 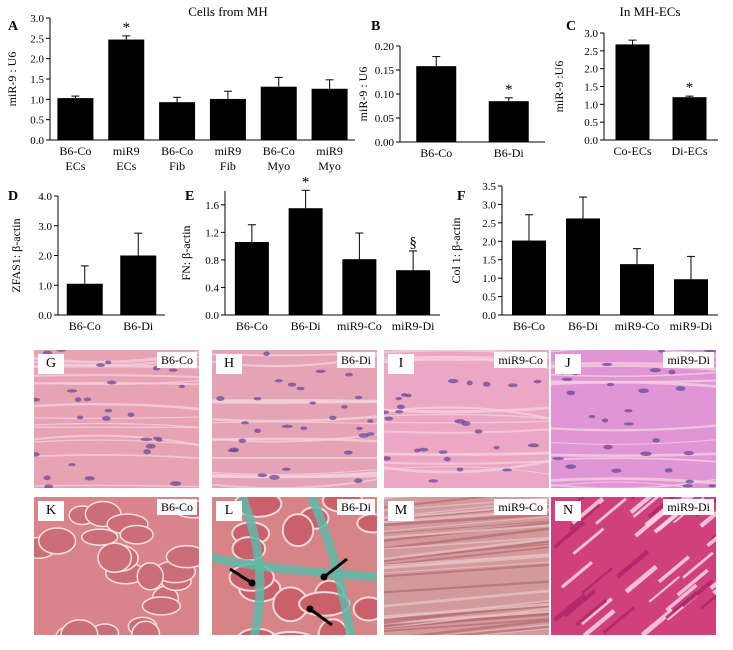 What do you see at coordinates (385, 47) in the screenshot?
I see `y-tick-label: 0.20` at bounding box center [385, 47].